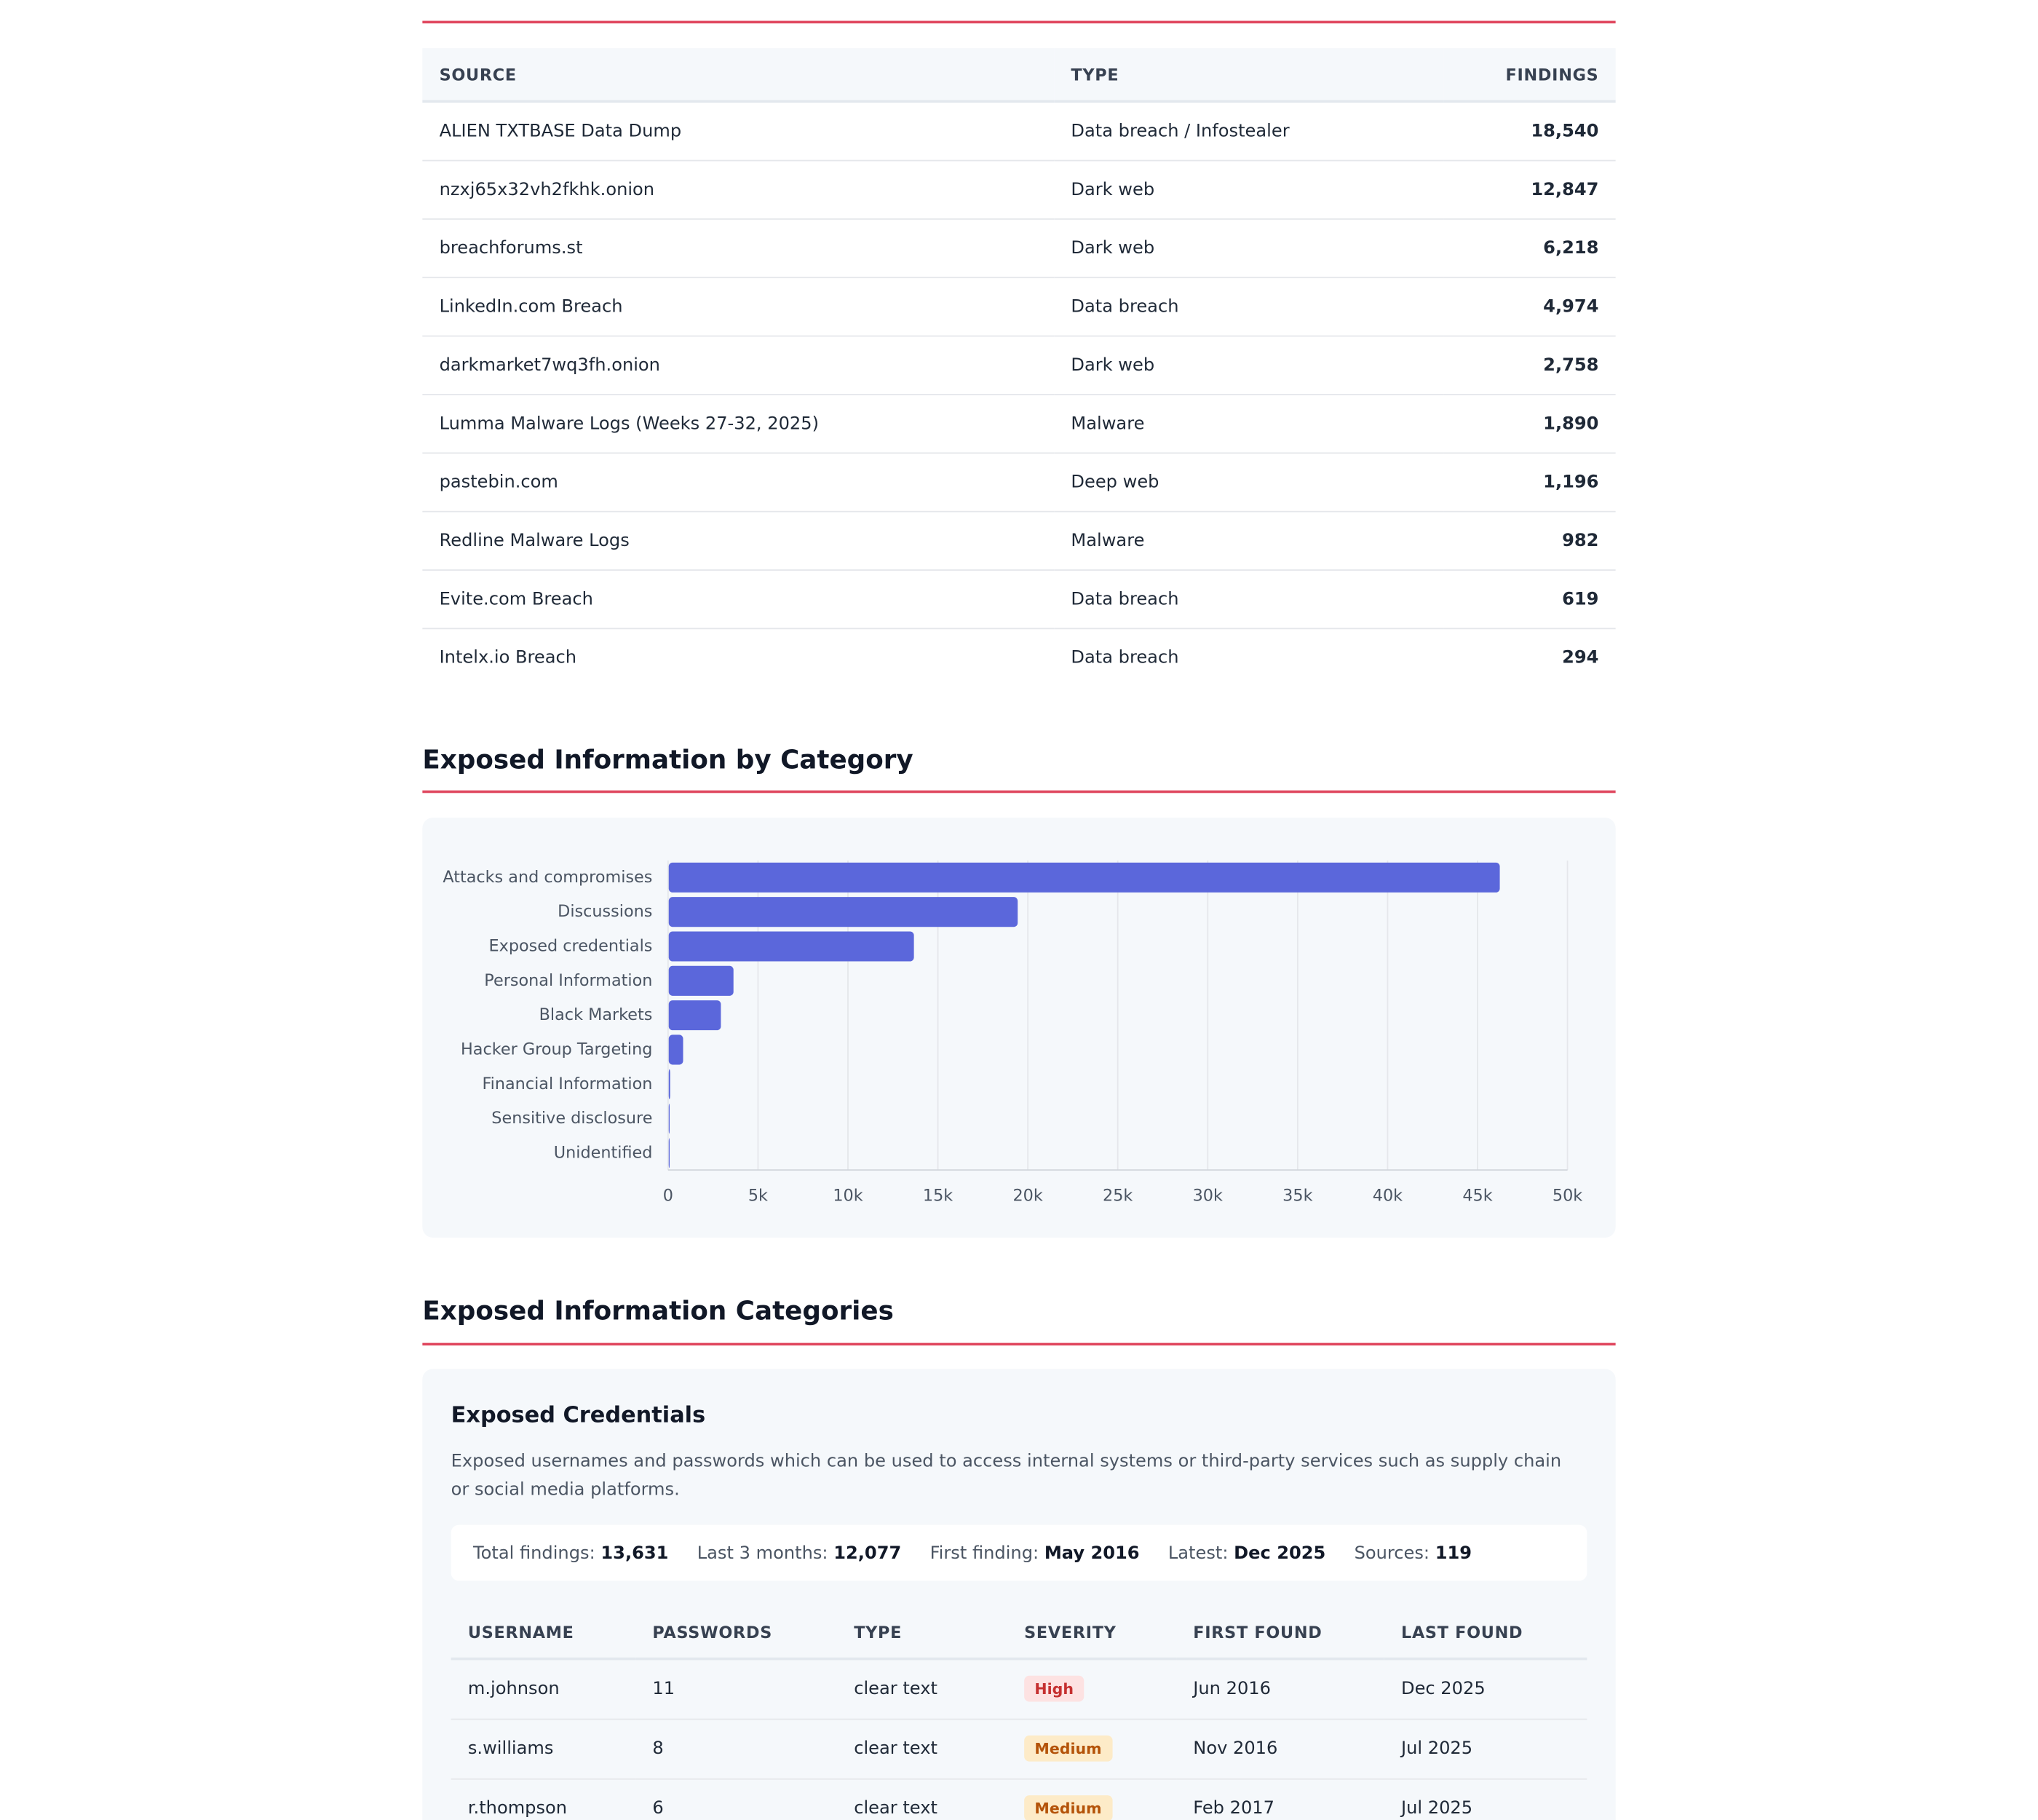  I want to click on table-cell: darkmarket7wq3fh.onion, so click(550, 365).